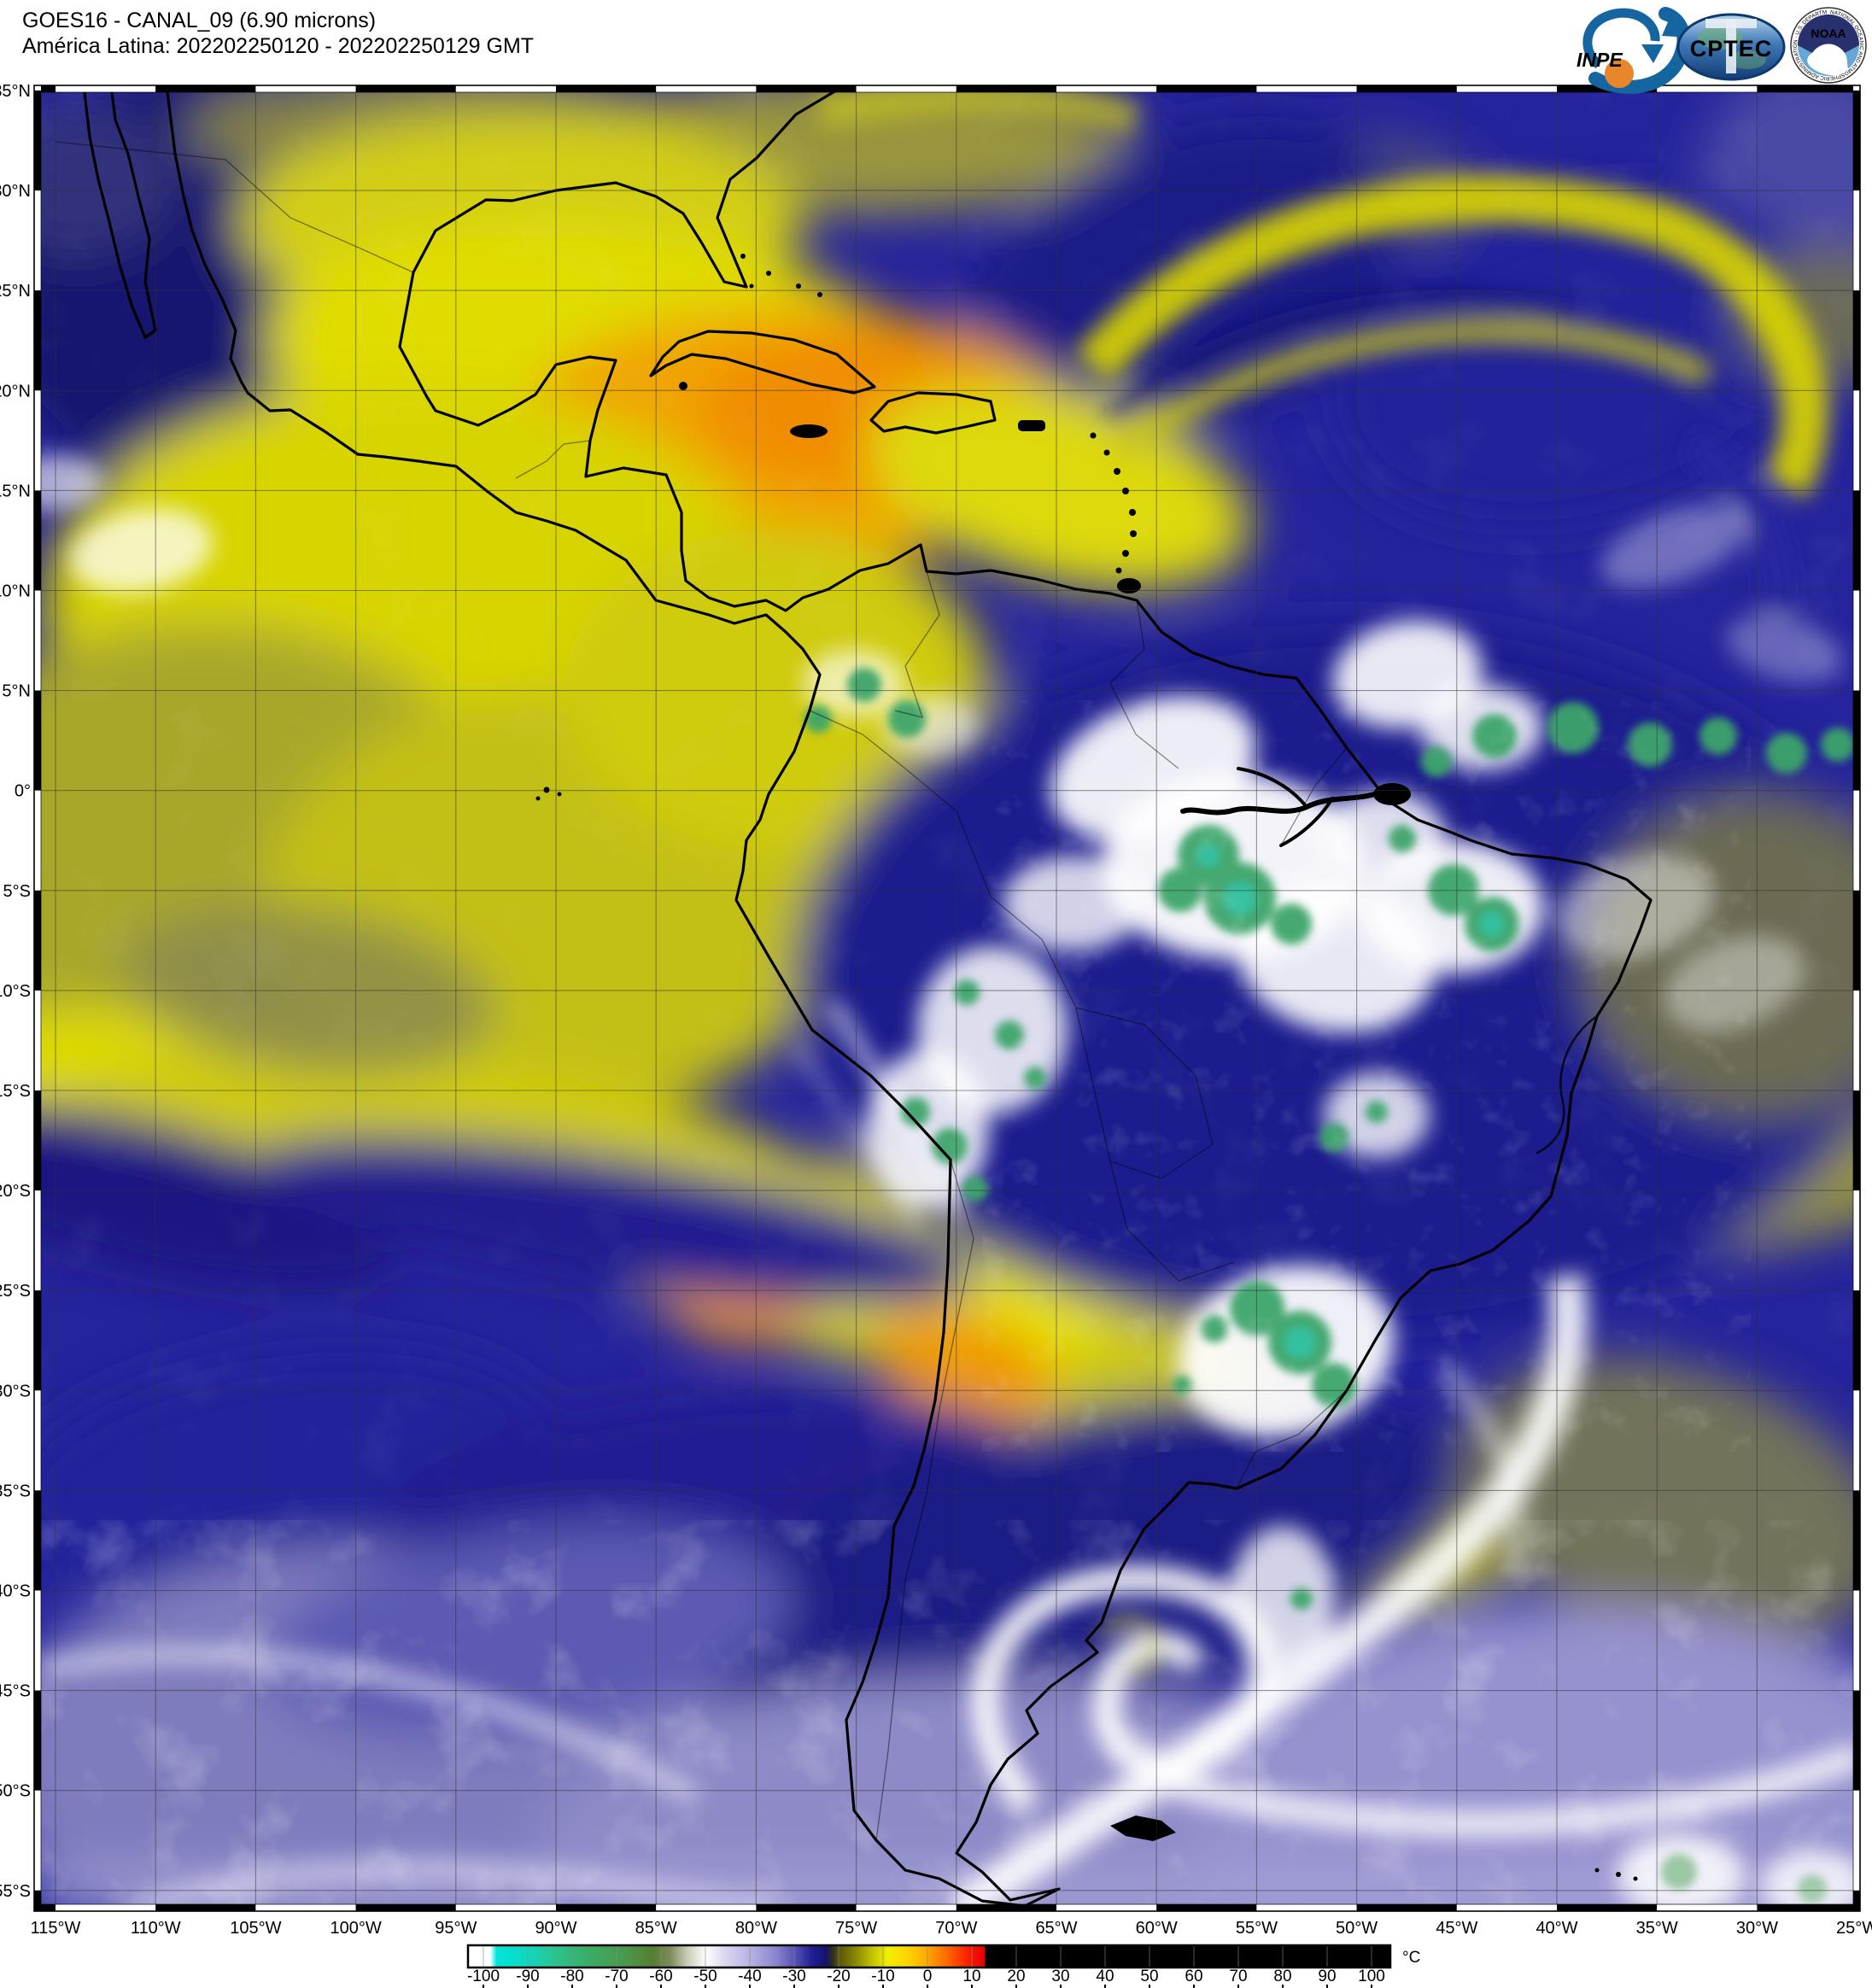 The width and height of the screenshot is (1872, 1988). What do you see at coordinates (956, 1928) in the screenshot?
I see `lon-label: 70°W` at bounding box center [956, 1928].